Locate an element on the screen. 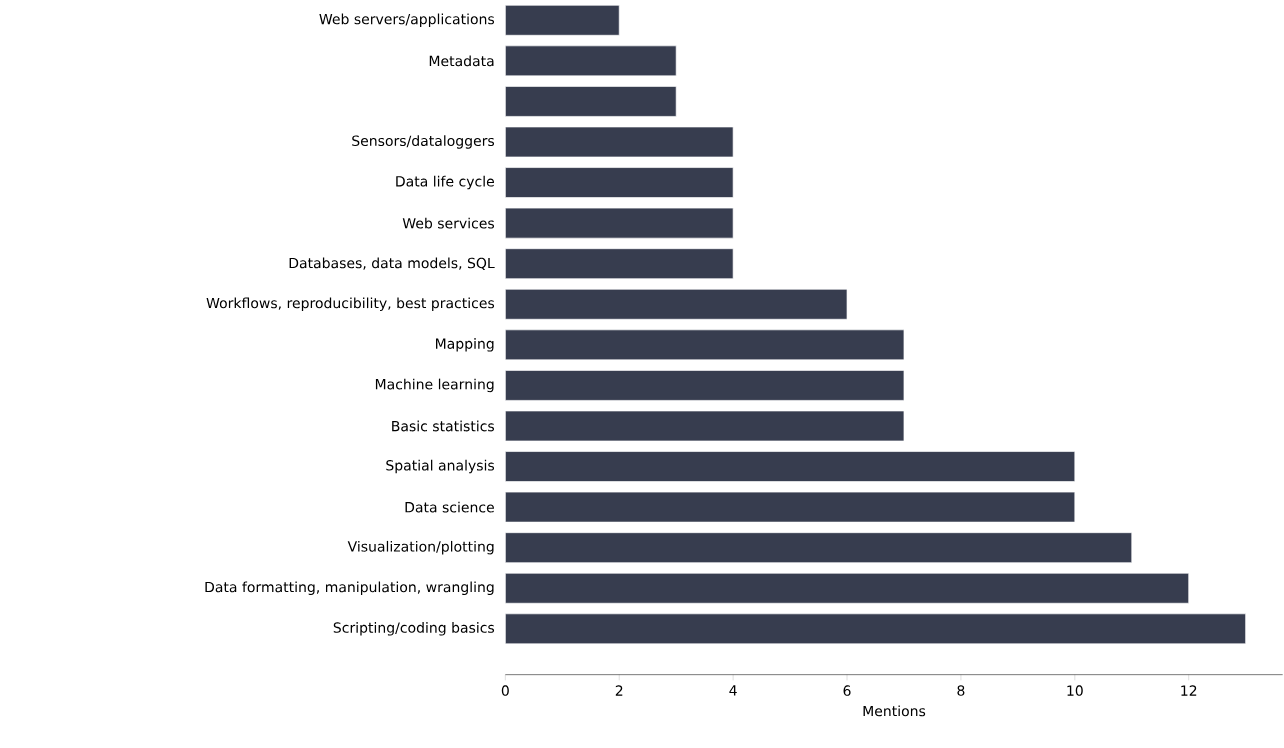 This screenshot has width=1284, height=748. y-tick-label: Workflows, reproducibility, best practices is located at coordinates (350, 304).